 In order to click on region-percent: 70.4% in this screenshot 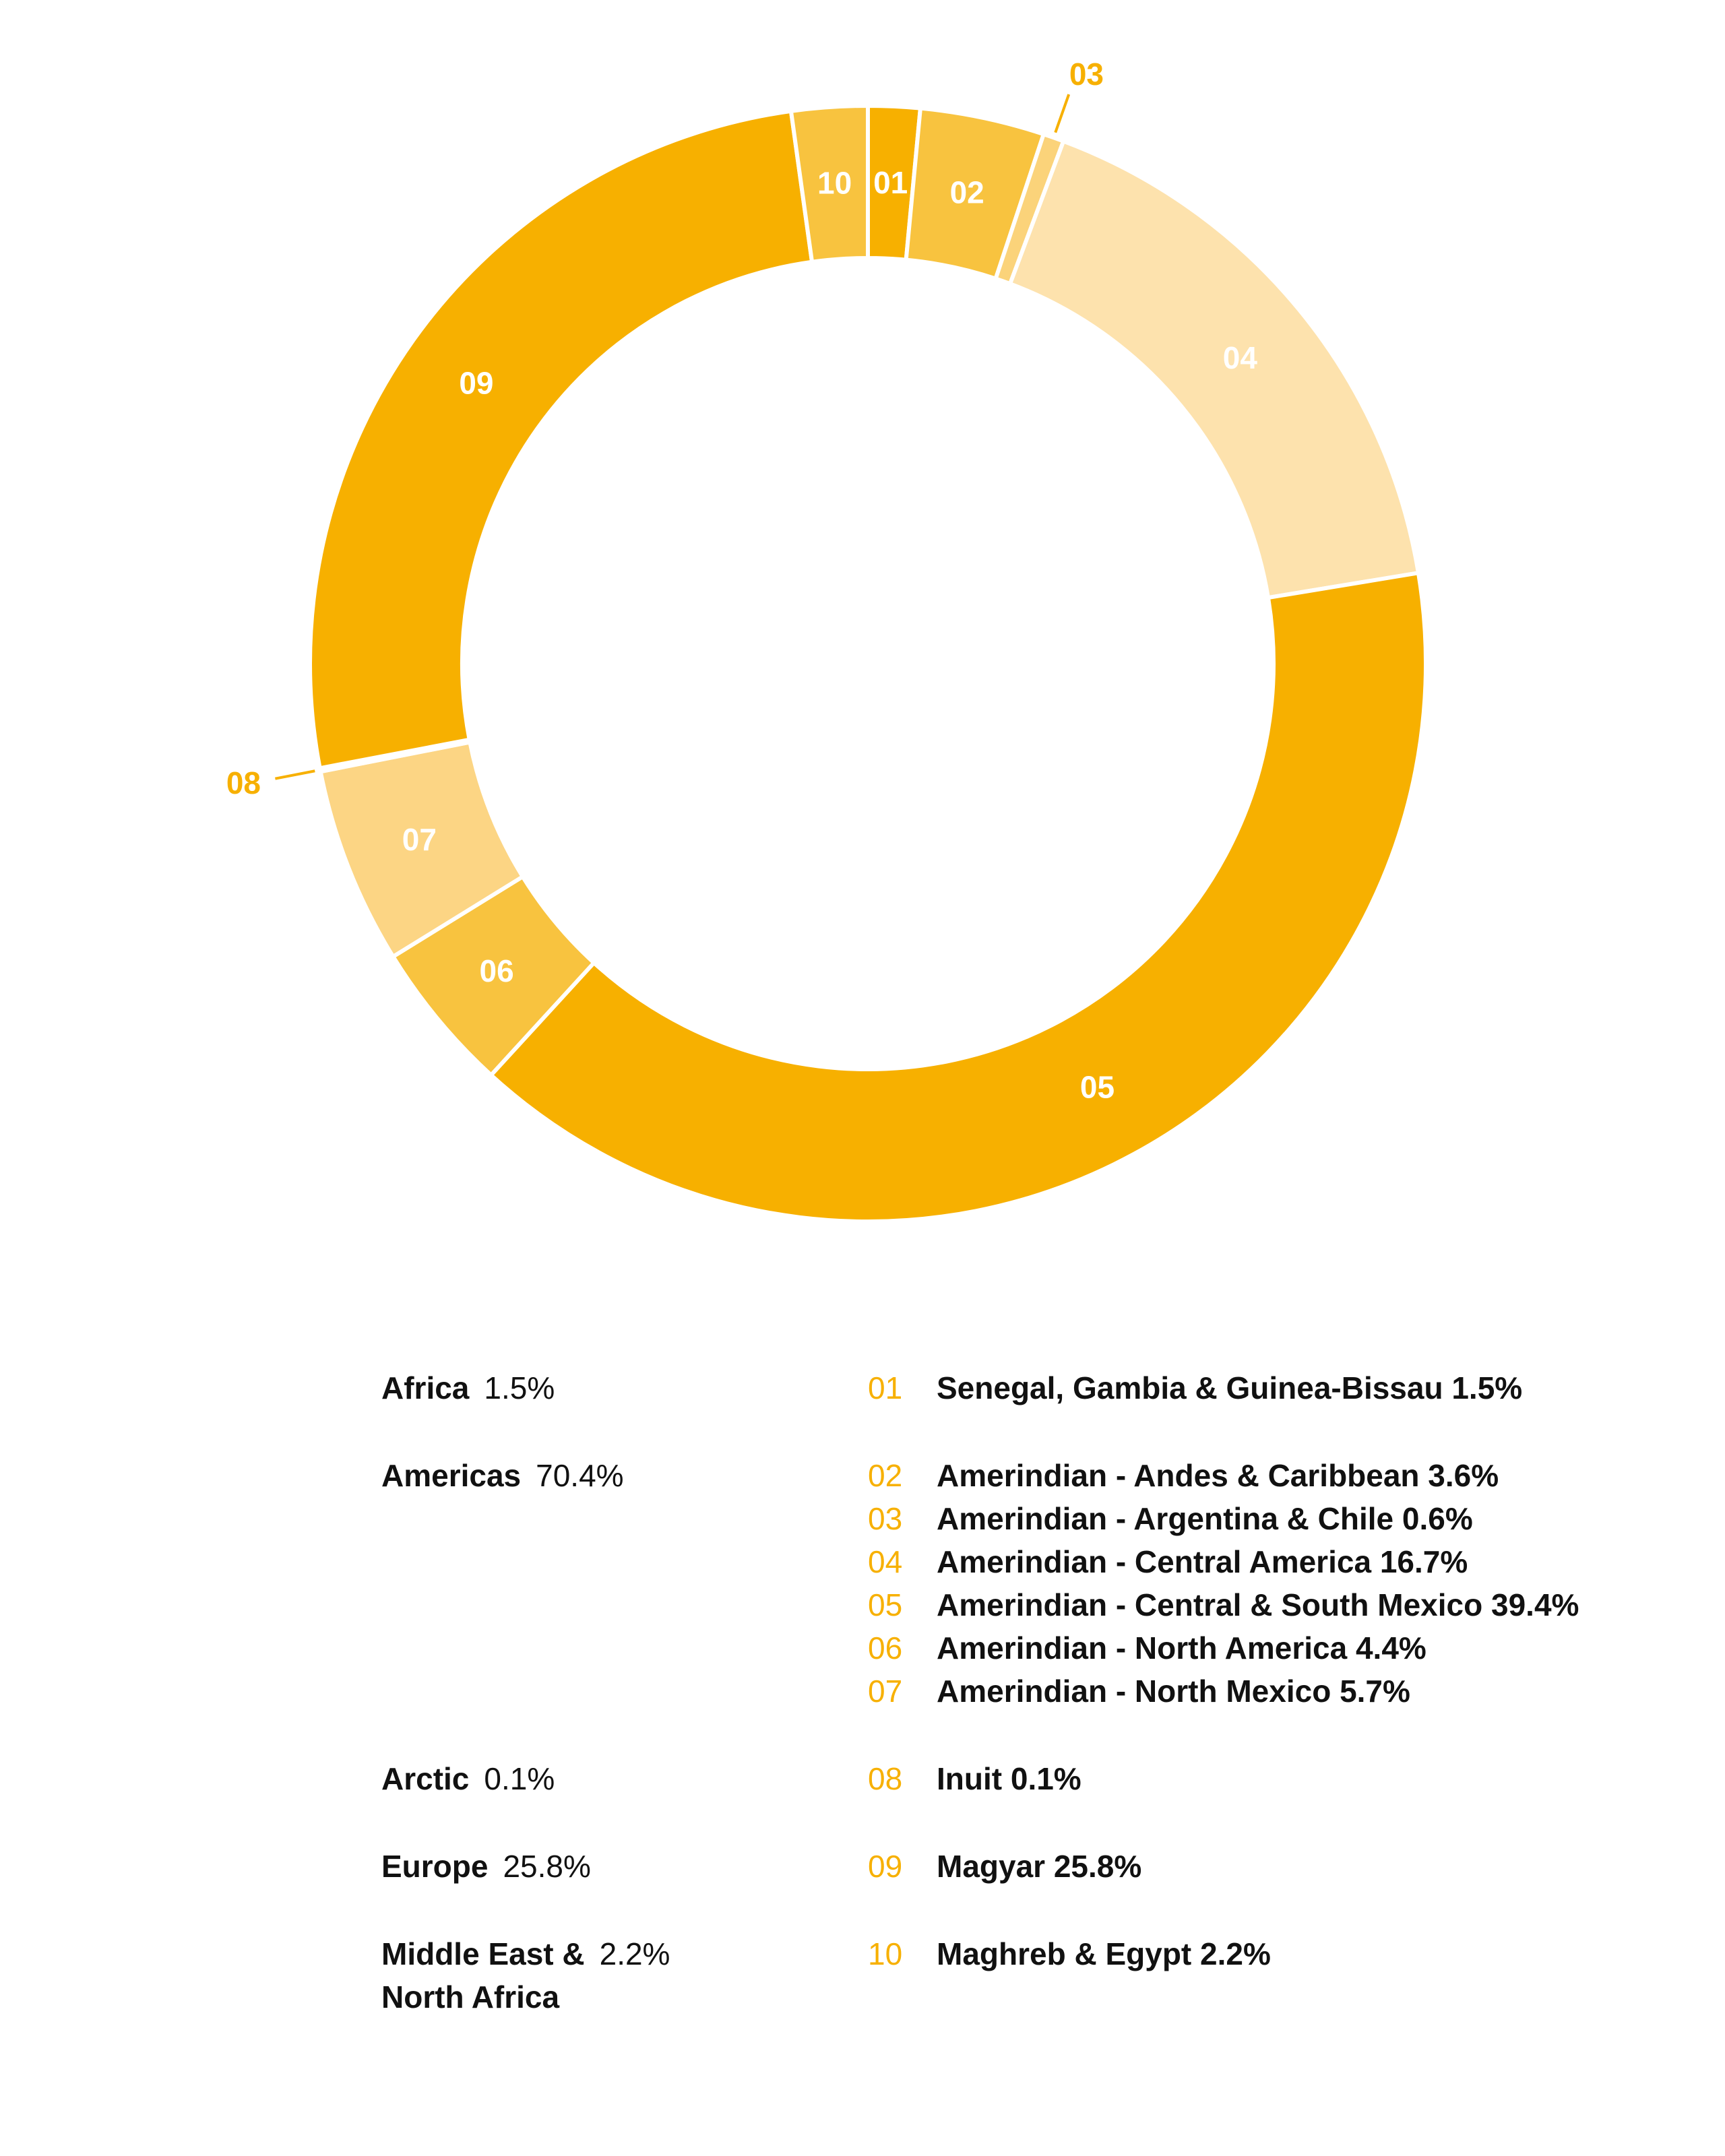, I will do `click(580, 1475)`.